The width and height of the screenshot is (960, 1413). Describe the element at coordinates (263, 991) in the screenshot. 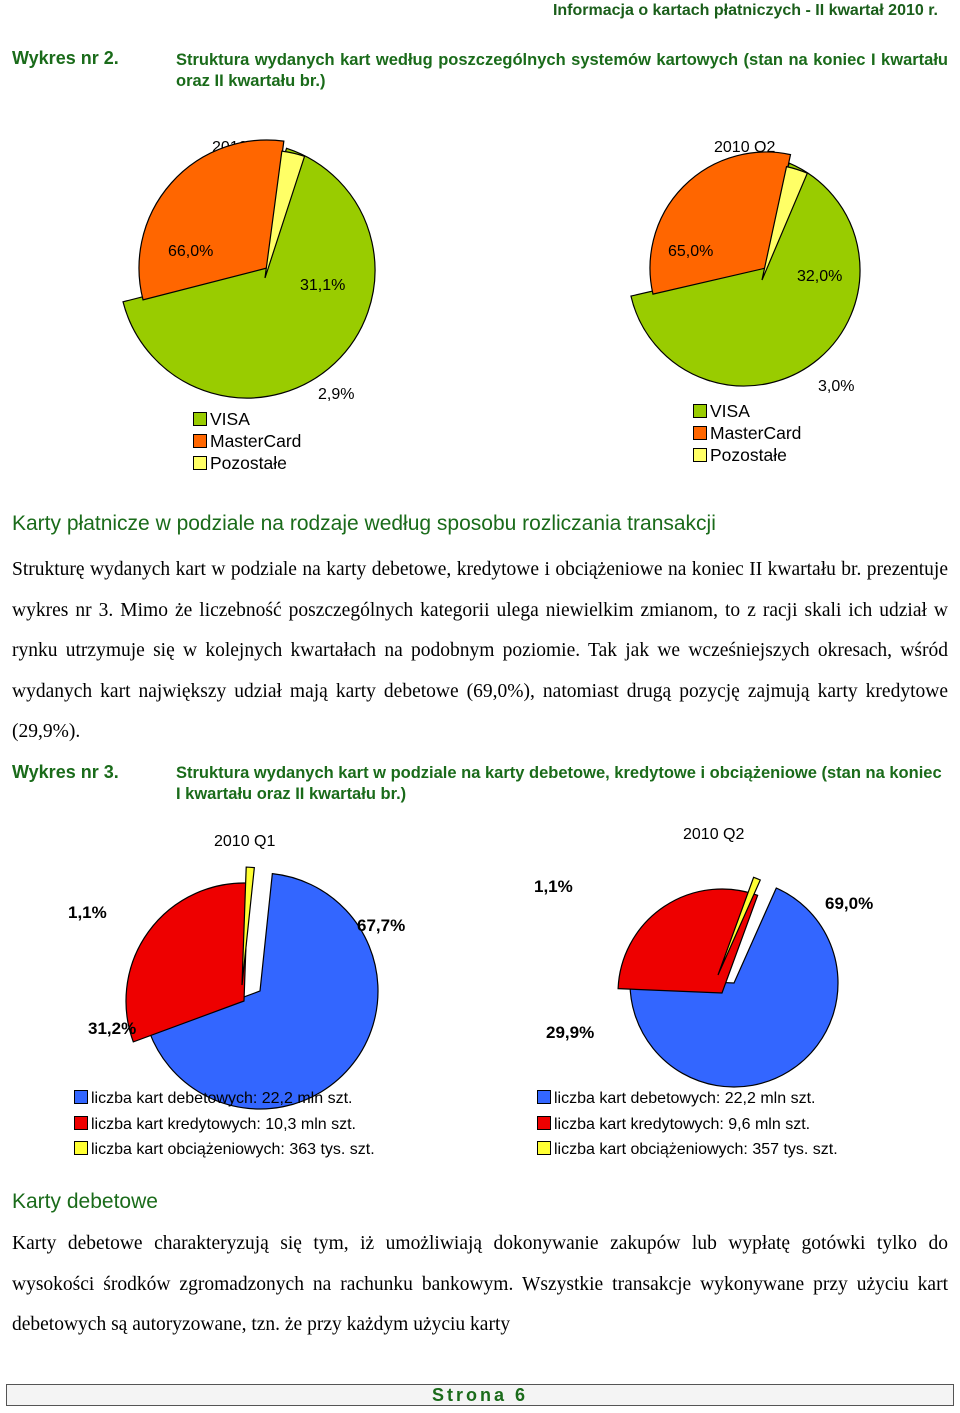

I see `pie3-slice-debit` at that location.